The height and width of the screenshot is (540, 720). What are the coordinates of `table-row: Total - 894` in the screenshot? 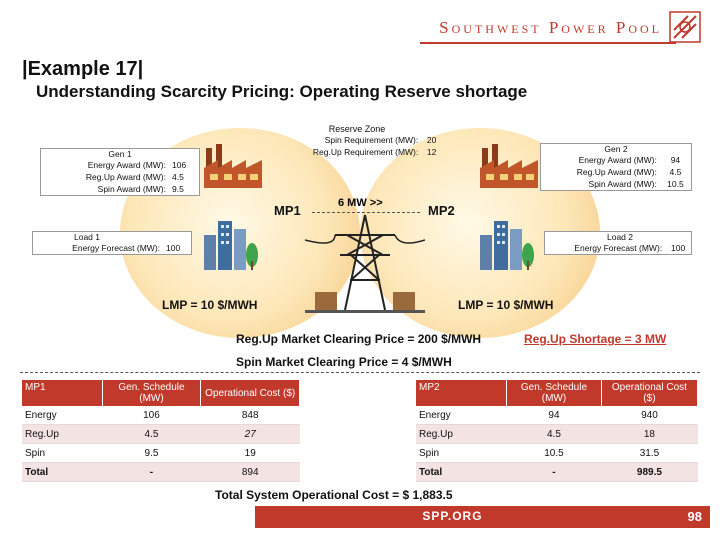 It's located at (161, 472).